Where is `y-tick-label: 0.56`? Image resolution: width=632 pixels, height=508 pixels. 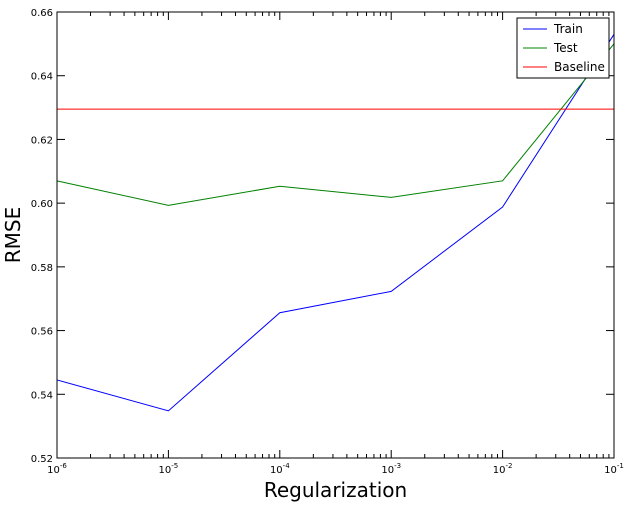 y-tick-label: 0.56 is located at coordinates (42, 332).